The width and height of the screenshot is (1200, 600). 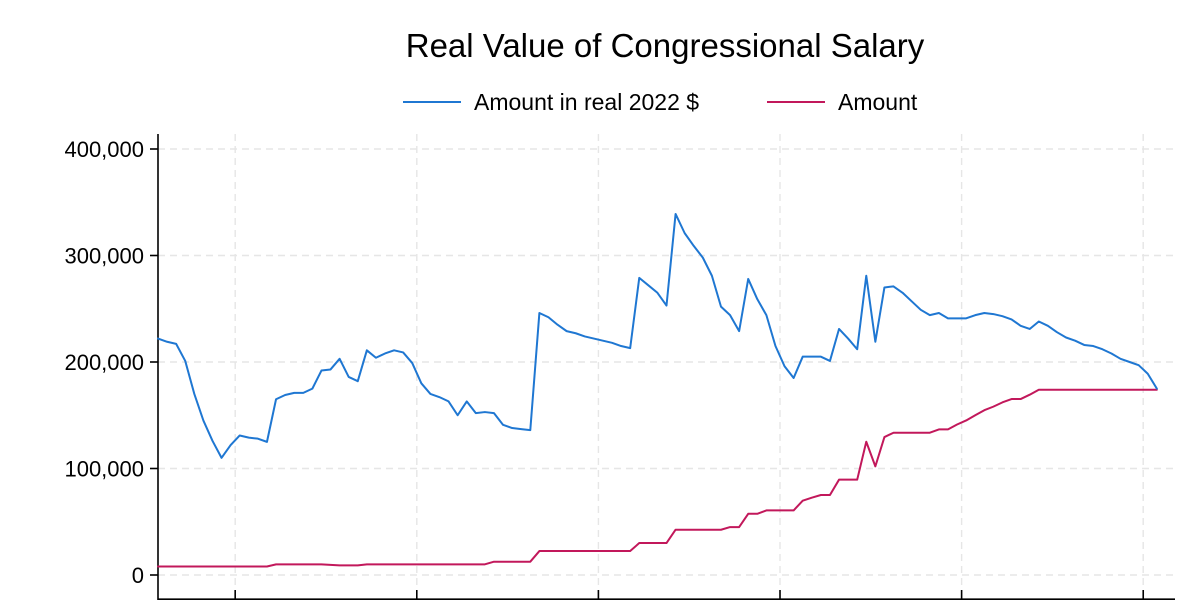 I want to click on legend: Amount in real 2022 $ Amount, so click(x=660, y=102).